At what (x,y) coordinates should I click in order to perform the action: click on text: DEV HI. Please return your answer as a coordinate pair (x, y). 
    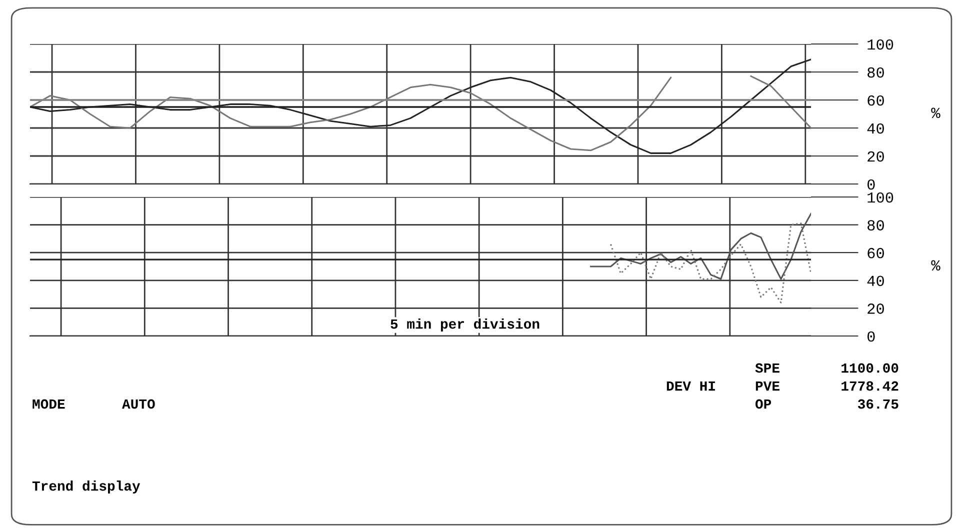
    Looking at the image, I should click on (690, 386).